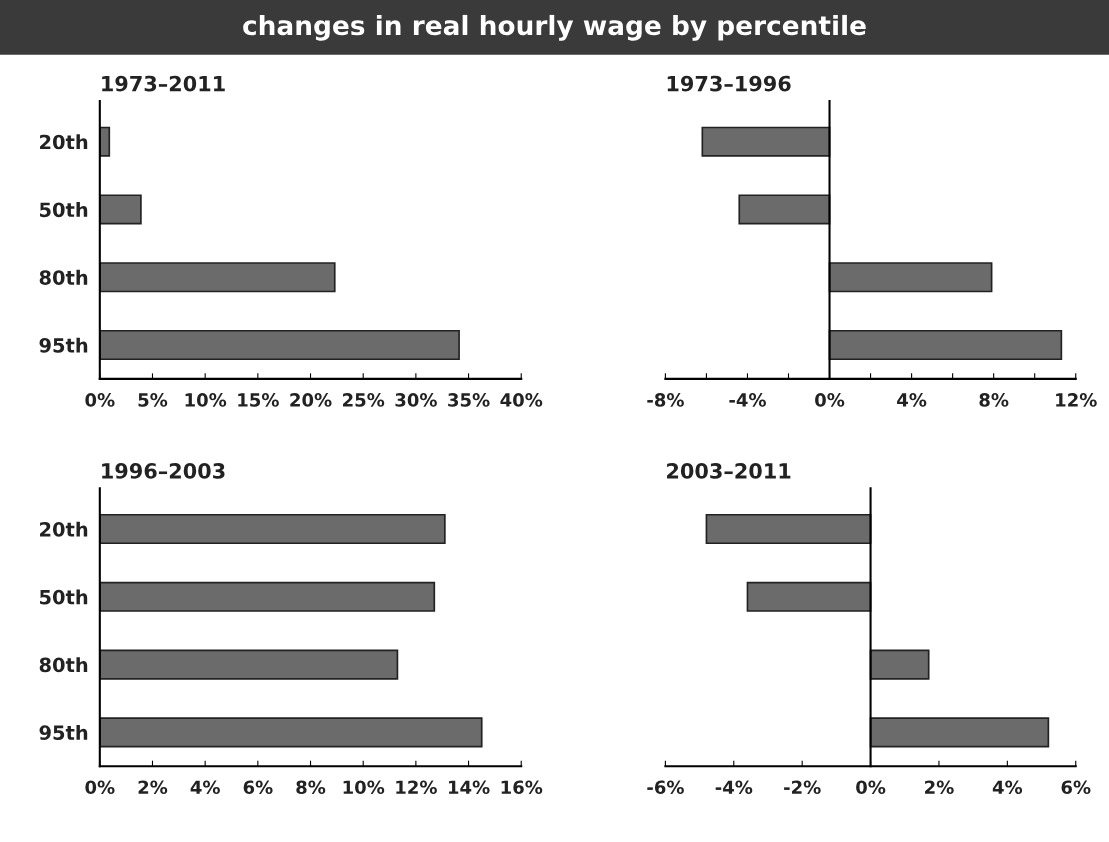  I want to click on x-tick-label: -6%, so click(665, 787).